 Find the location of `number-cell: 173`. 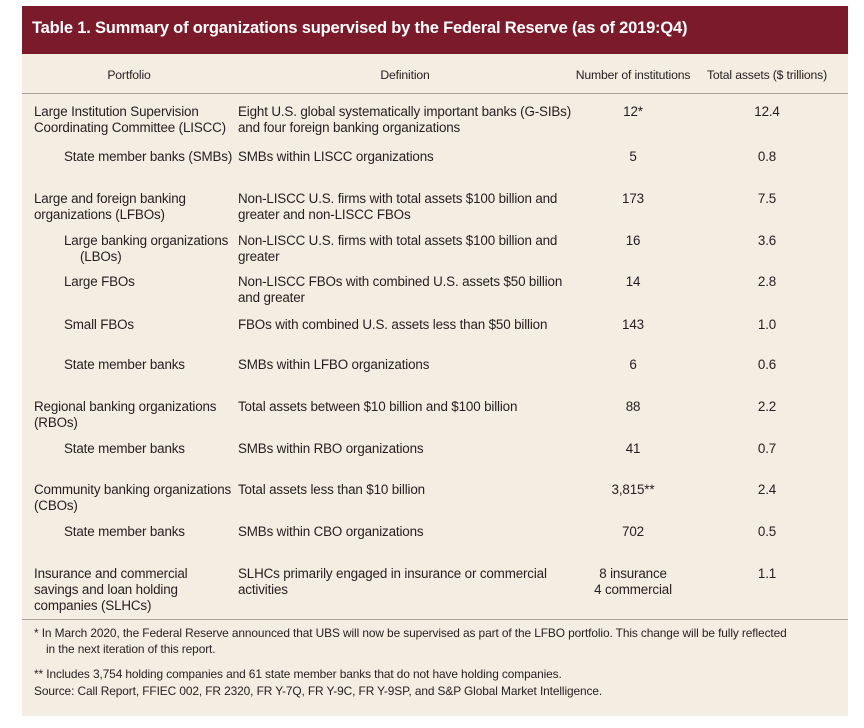

number-cell: 173 is located at coordinates (633, 198).